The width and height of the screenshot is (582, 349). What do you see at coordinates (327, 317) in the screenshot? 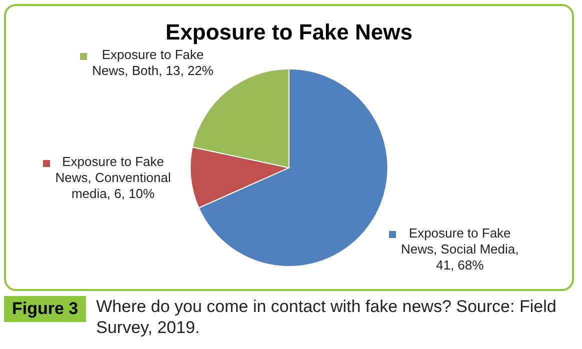
I see `text: Where do you come in contact with fake news? Source: Field Survey, 2019.` at bounding box center [327, 317].